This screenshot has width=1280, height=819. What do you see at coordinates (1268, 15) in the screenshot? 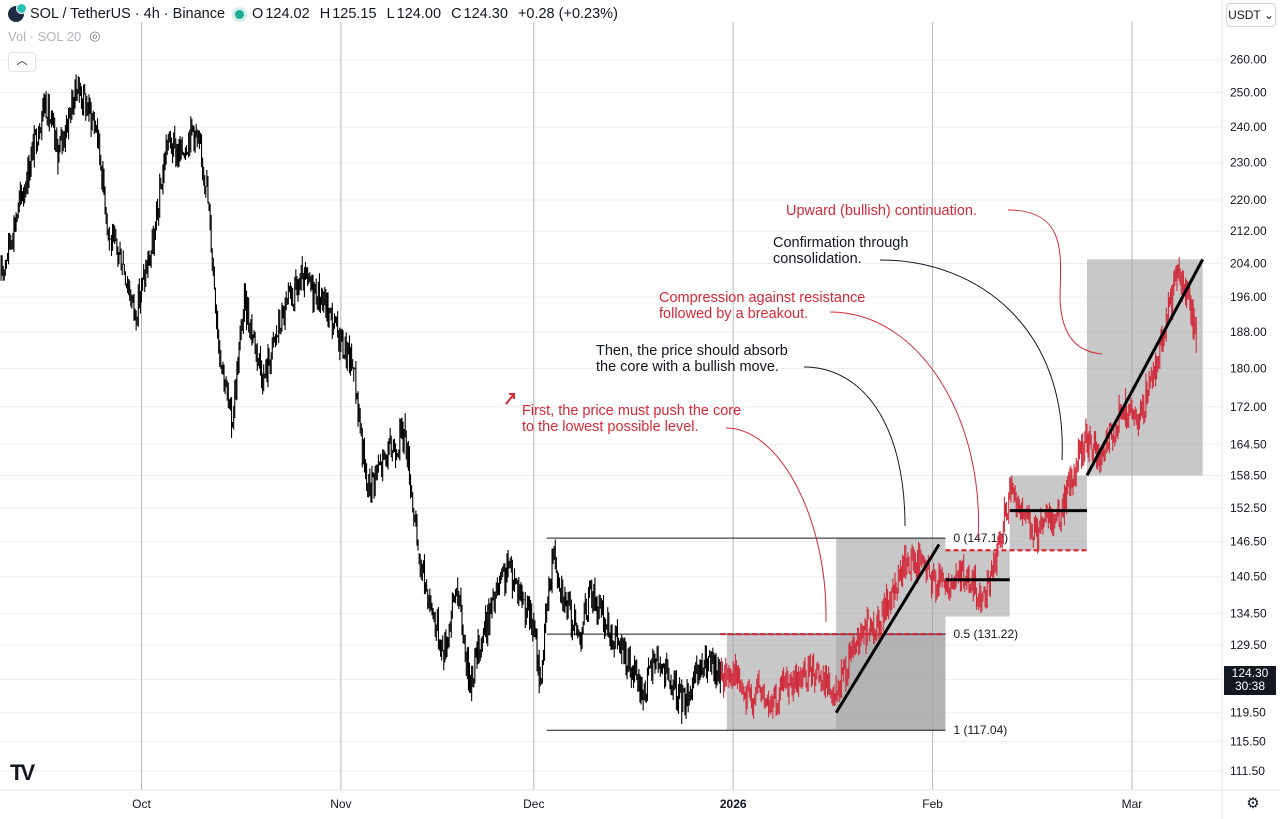
I see `chevron-down-icon: ⌄` at bounding box center [1268, 15].